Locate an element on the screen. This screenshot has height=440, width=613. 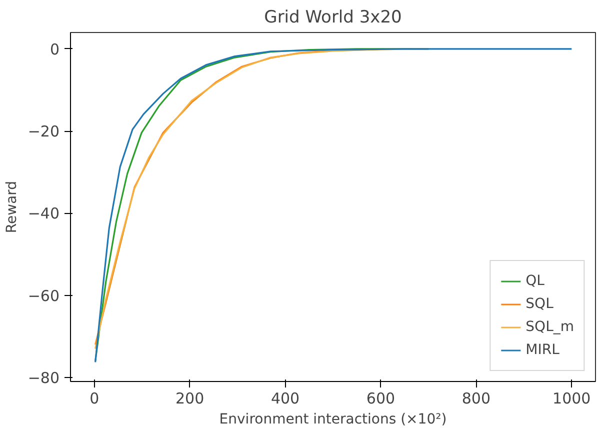
legend-label: QL is located at coordinates (536, 281).